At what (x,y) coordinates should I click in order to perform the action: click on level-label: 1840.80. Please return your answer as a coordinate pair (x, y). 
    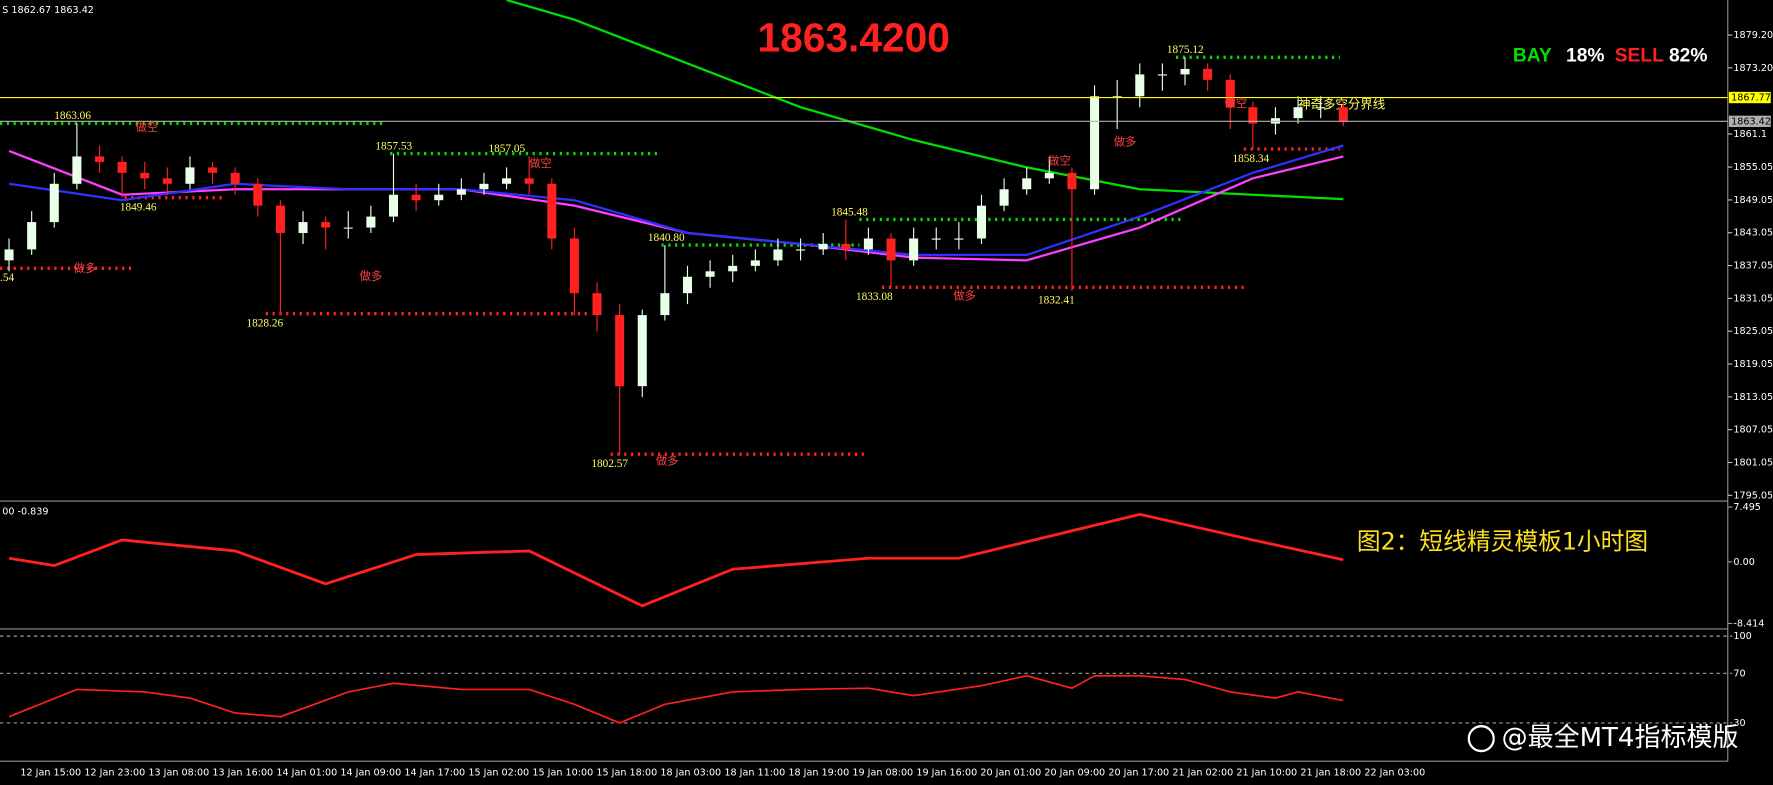
    Looking at the image, I should click on (666, 238).